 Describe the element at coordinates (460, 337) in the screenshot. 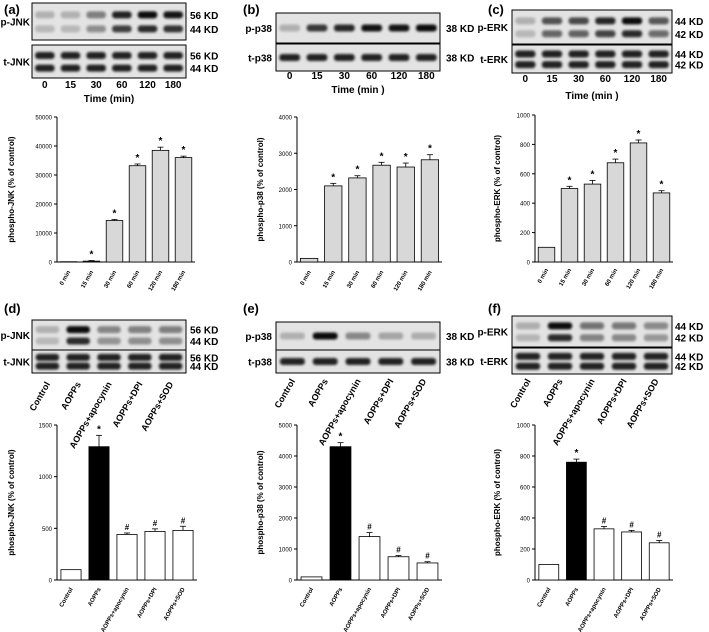

I see `kd-label: 38 KD` at that location.